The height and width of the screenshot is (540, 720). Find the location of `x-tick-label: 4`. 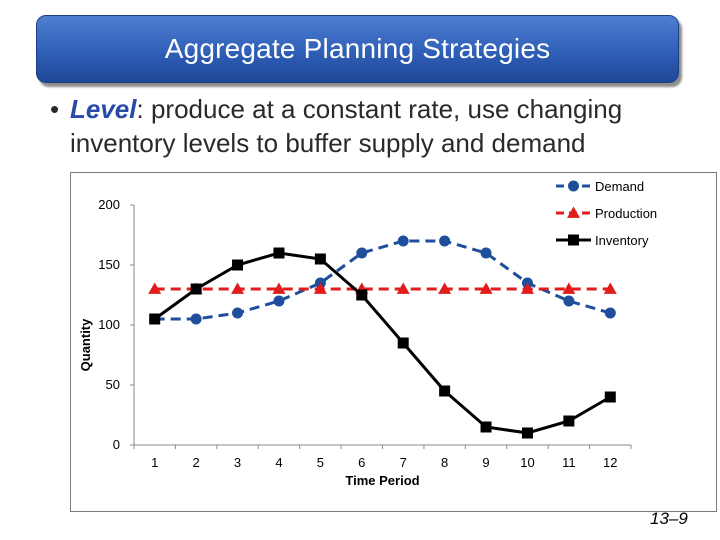

x-tick-label: 4 is located at coordinates (278, 462).